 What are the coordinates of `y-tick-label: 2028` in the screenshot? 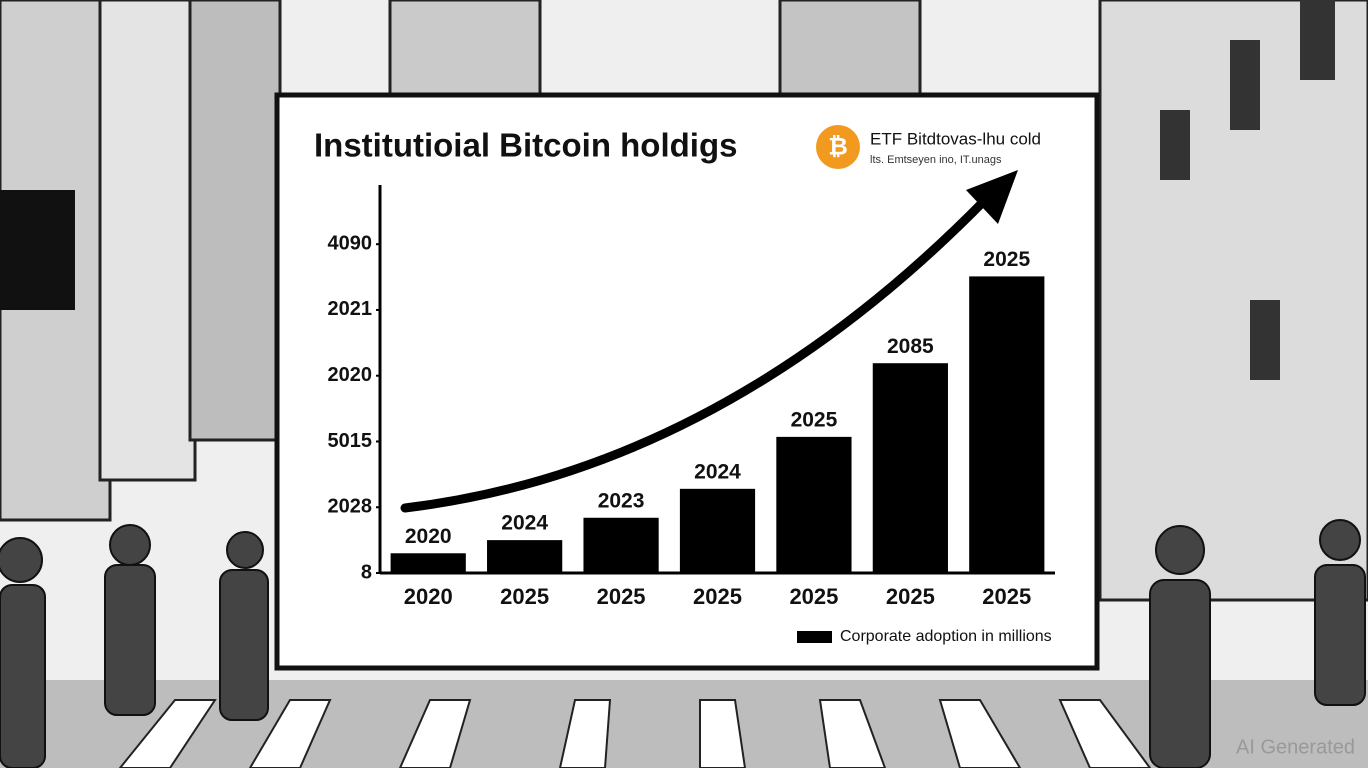 It's located at (350, 507).